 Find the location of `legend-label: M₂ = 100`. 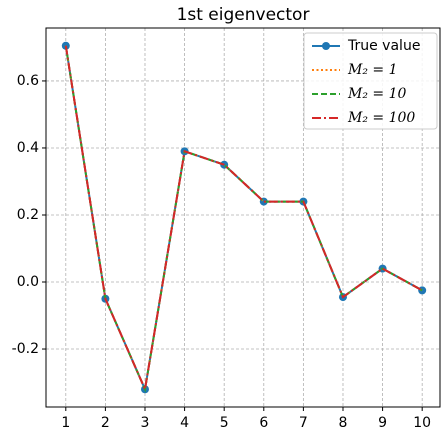

legend-label: M₂ = 100 is located at coordinates (381, 118).